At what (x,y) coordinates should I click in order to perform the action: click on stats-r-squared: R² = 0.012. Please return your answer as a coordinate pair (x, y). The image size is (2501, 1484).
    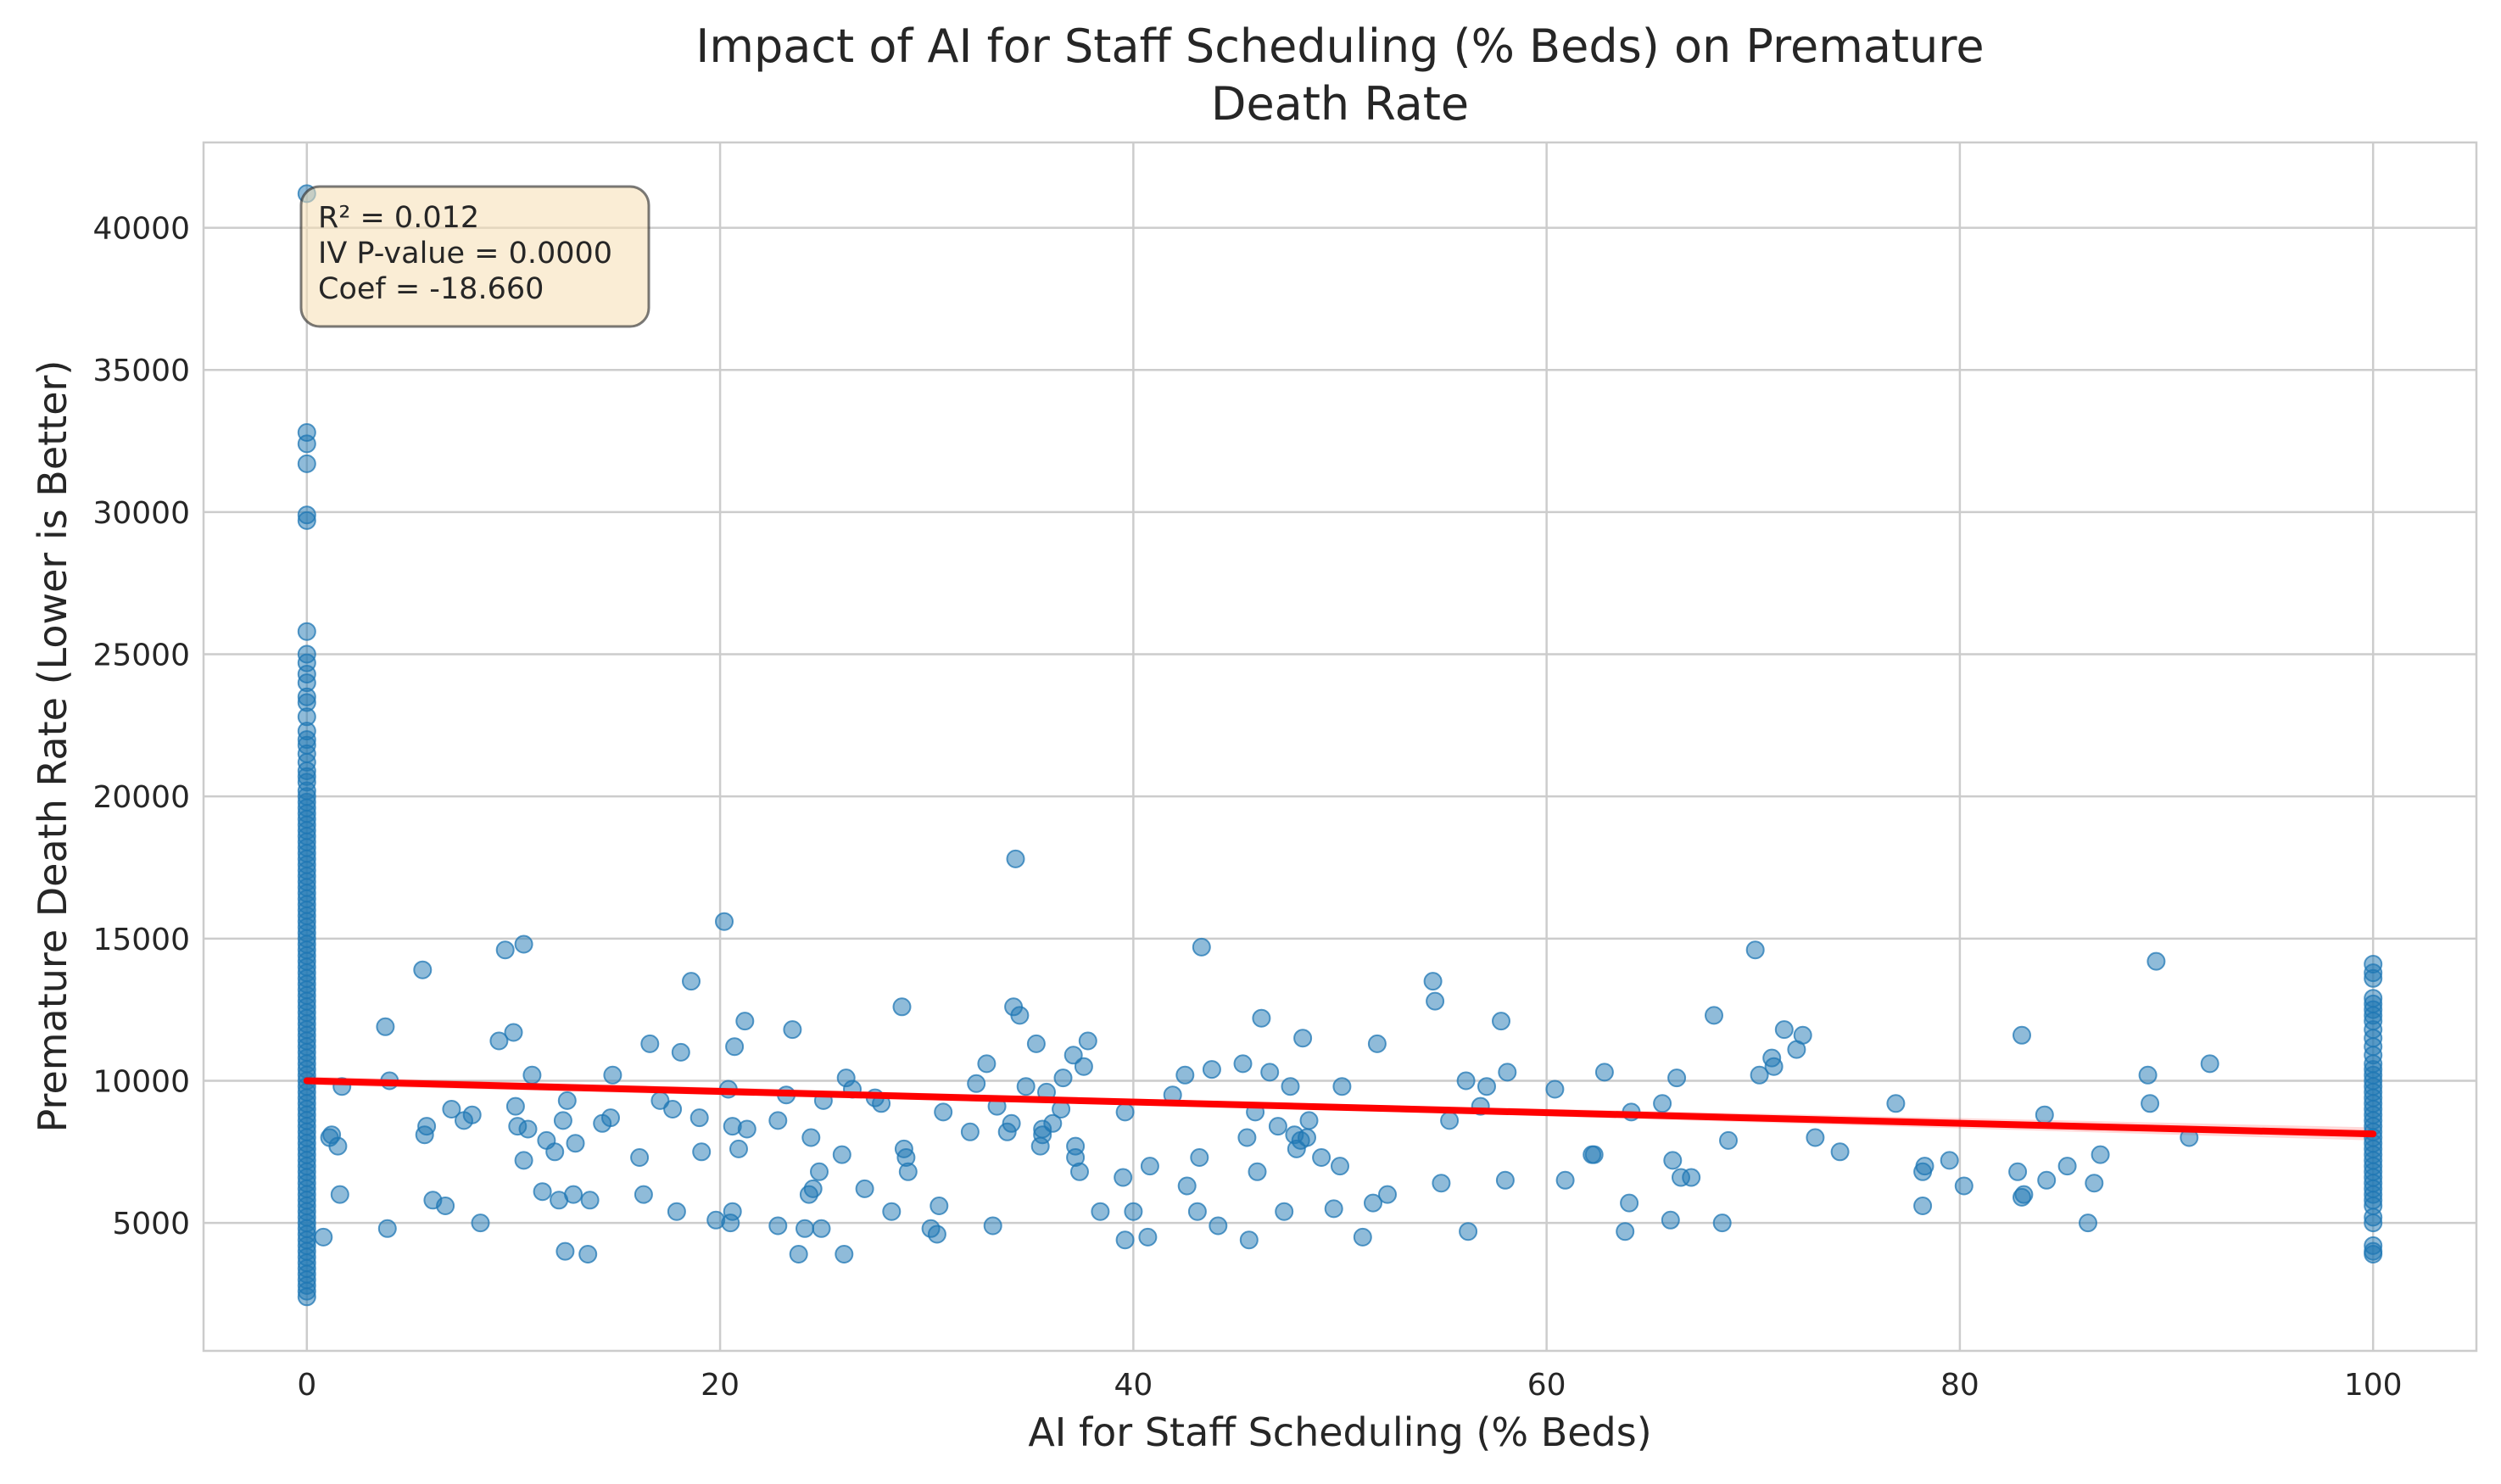
    Looking at the image, I should click on (398, 218).